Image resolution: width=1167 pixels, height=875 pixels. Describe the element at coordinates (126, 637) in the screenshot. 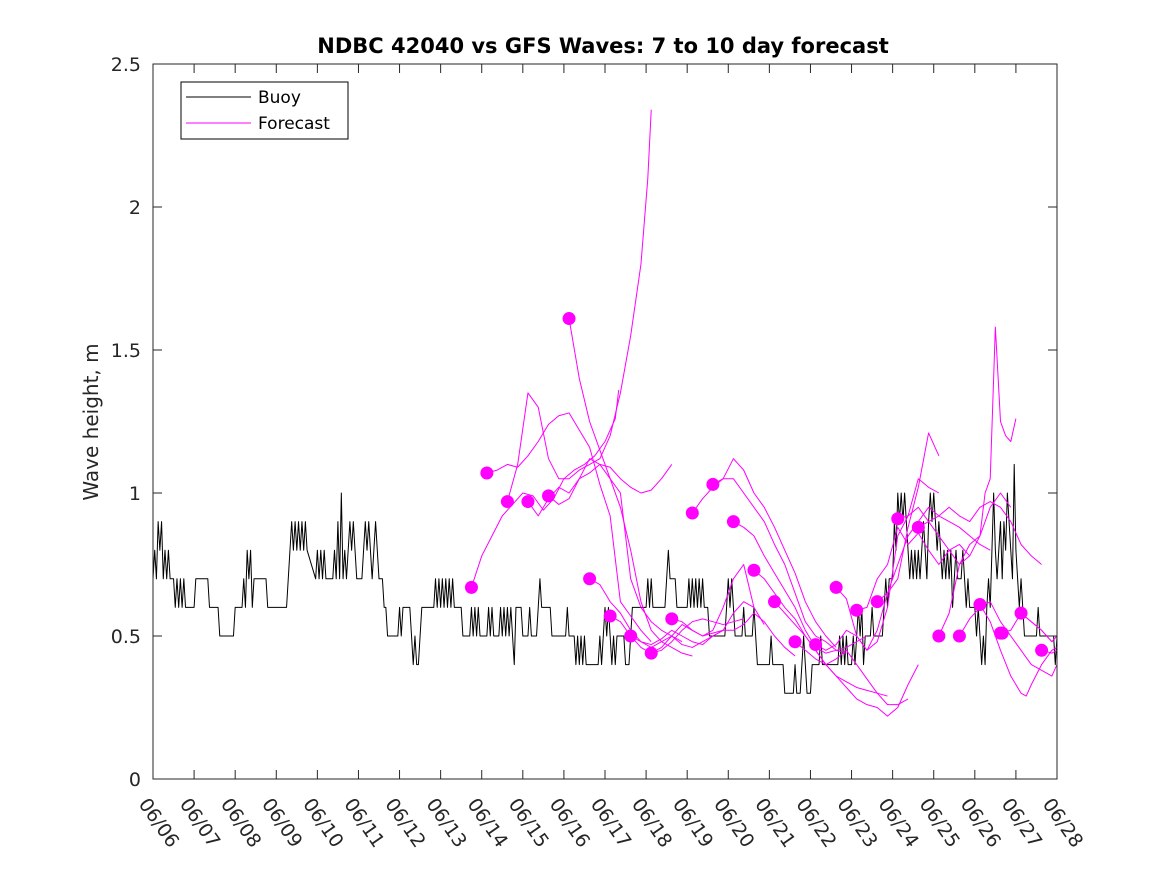

I see `y-tick-label: 0.5` at that location.